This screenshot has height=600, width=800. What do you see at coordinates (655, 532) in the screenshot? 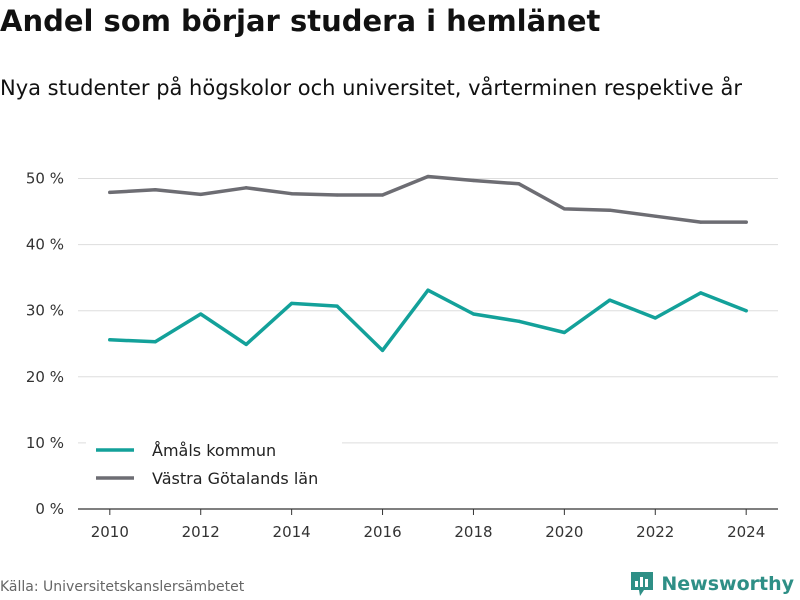
I see `x-tick-label: 2022` at bounding box center [655, 532].